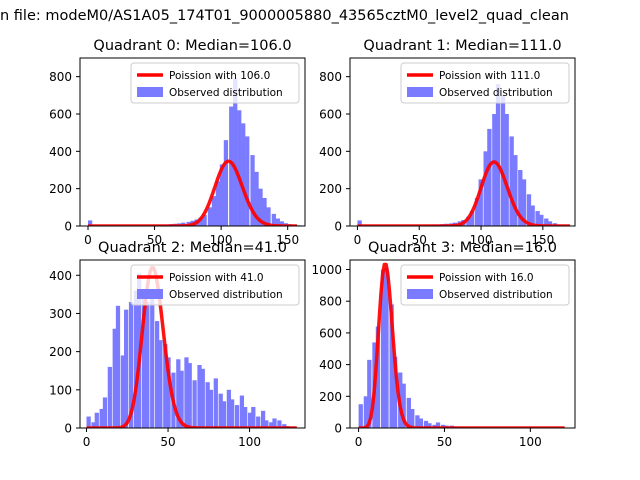  Describe the element at coordinates (60, 352) in the screenshot. I see `y-tick-label: 200` at that location.